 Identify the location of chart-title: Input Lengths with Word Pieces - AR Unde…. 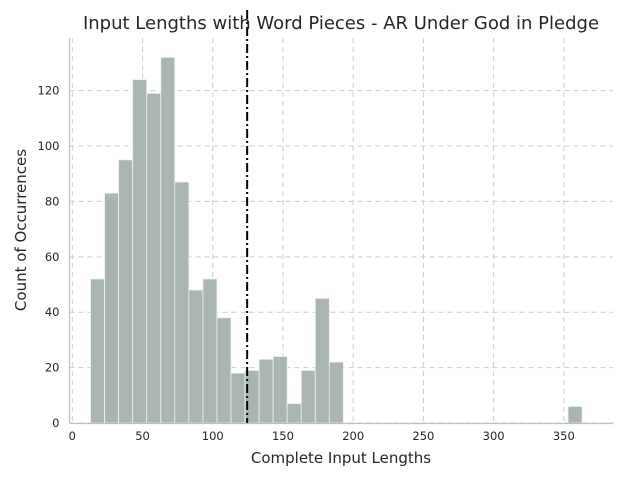
(341, 23).